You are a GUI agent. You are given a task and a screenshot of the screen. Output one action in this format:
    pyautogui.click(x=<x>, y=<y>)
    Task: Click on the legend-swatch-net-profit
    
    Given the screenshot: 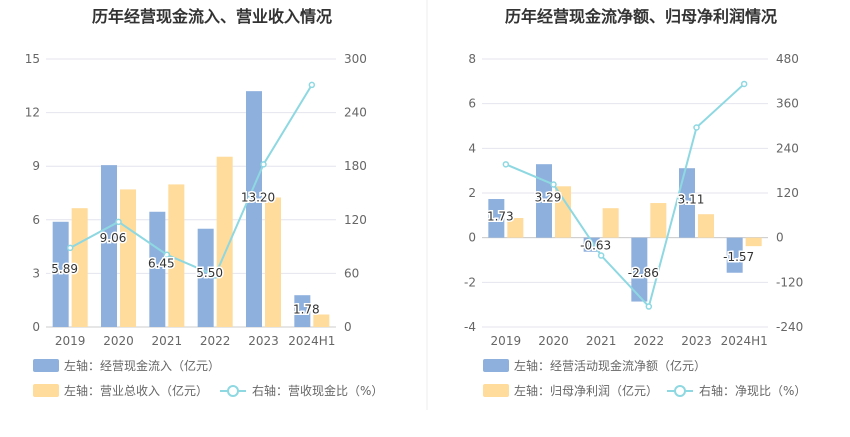 What is the action you would take?
    pyautogui.click(x=496, y=390)
    